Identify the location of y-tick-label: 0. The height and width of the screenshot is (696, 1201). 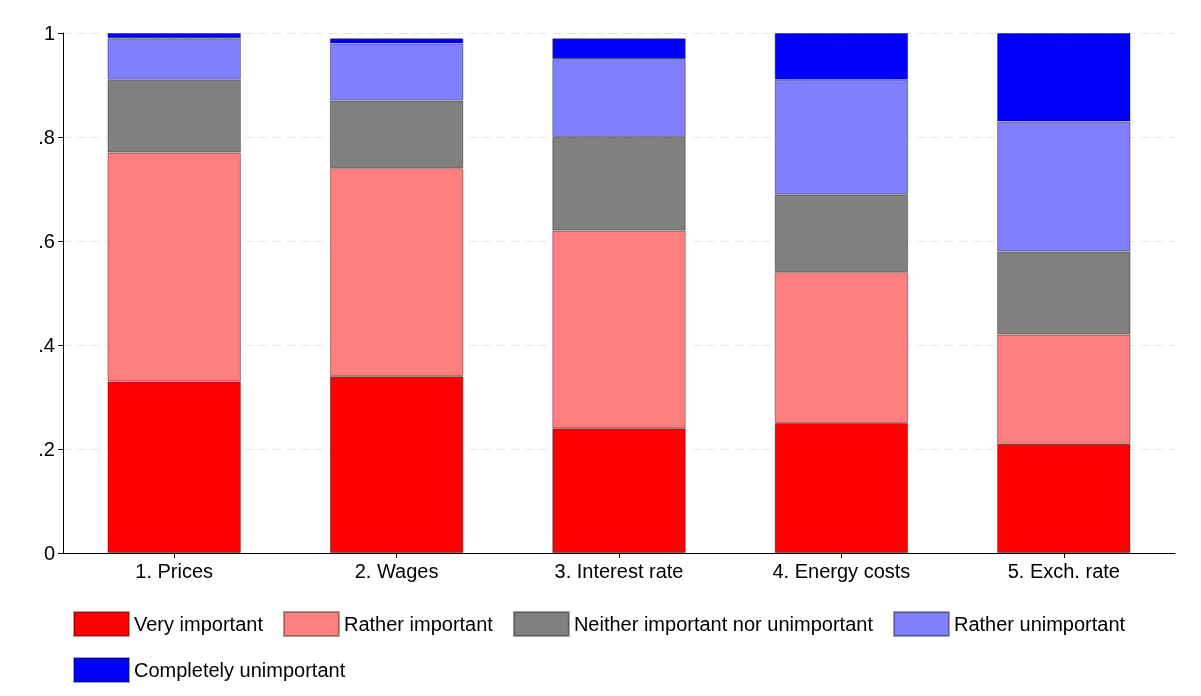
(49, 553).